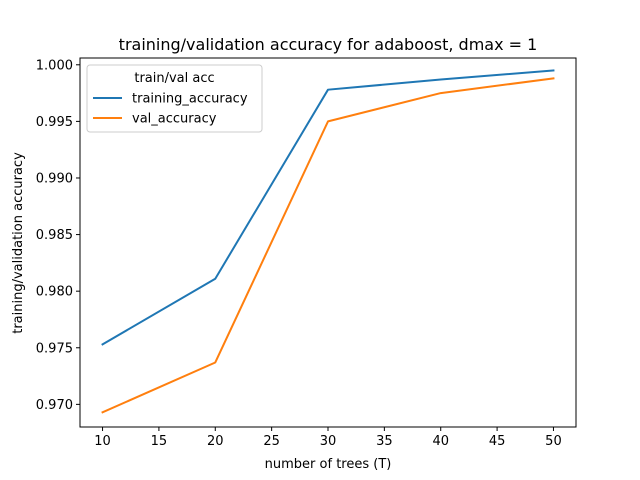  I want to click on x-tick-label: 10, so click(102, 441).